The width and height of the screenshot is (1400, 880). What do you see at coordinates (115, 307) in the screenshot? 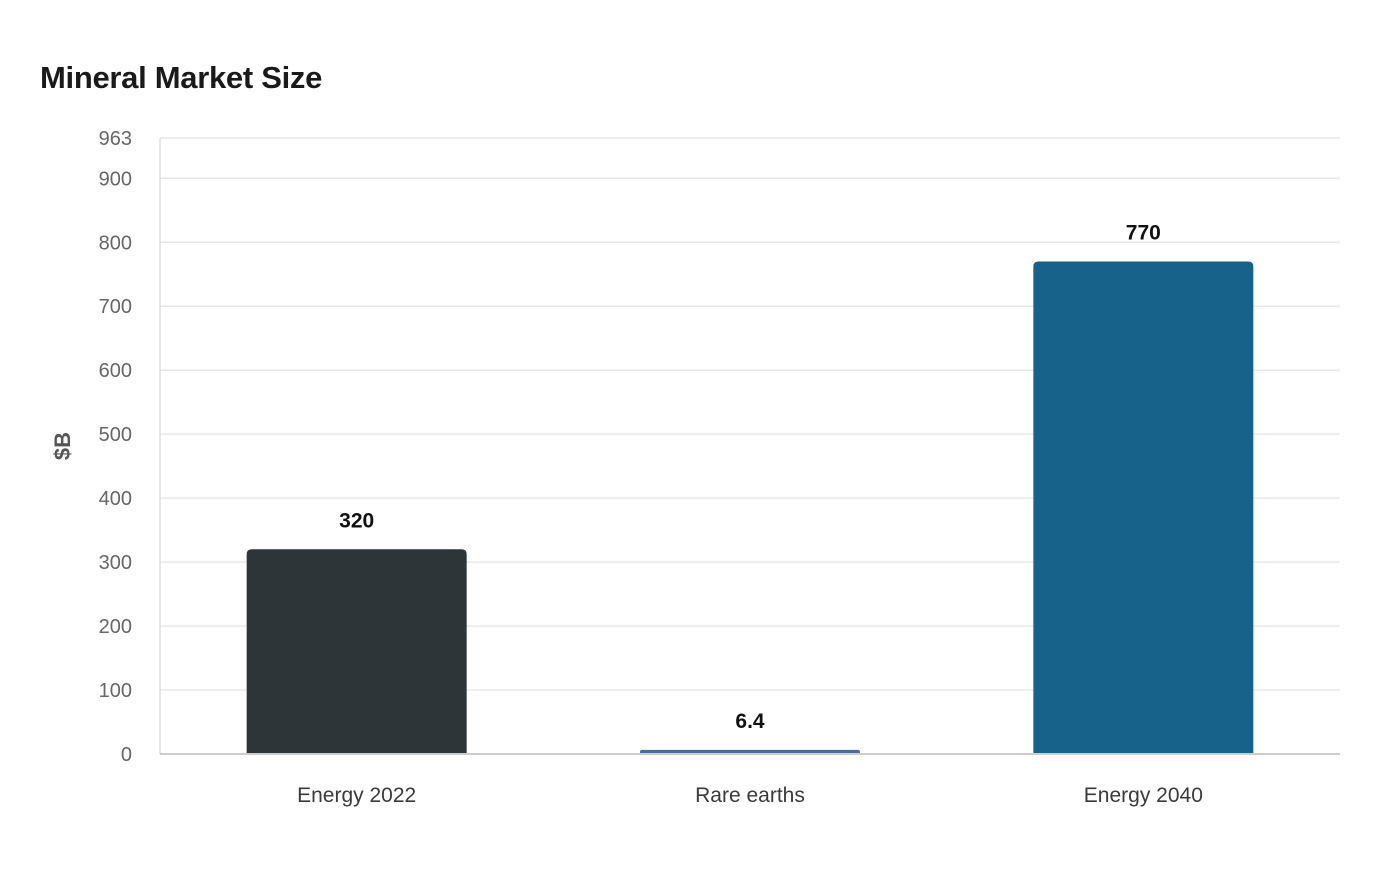
I see `y-tick-label-7: 700` at bounding box center [115, 307].